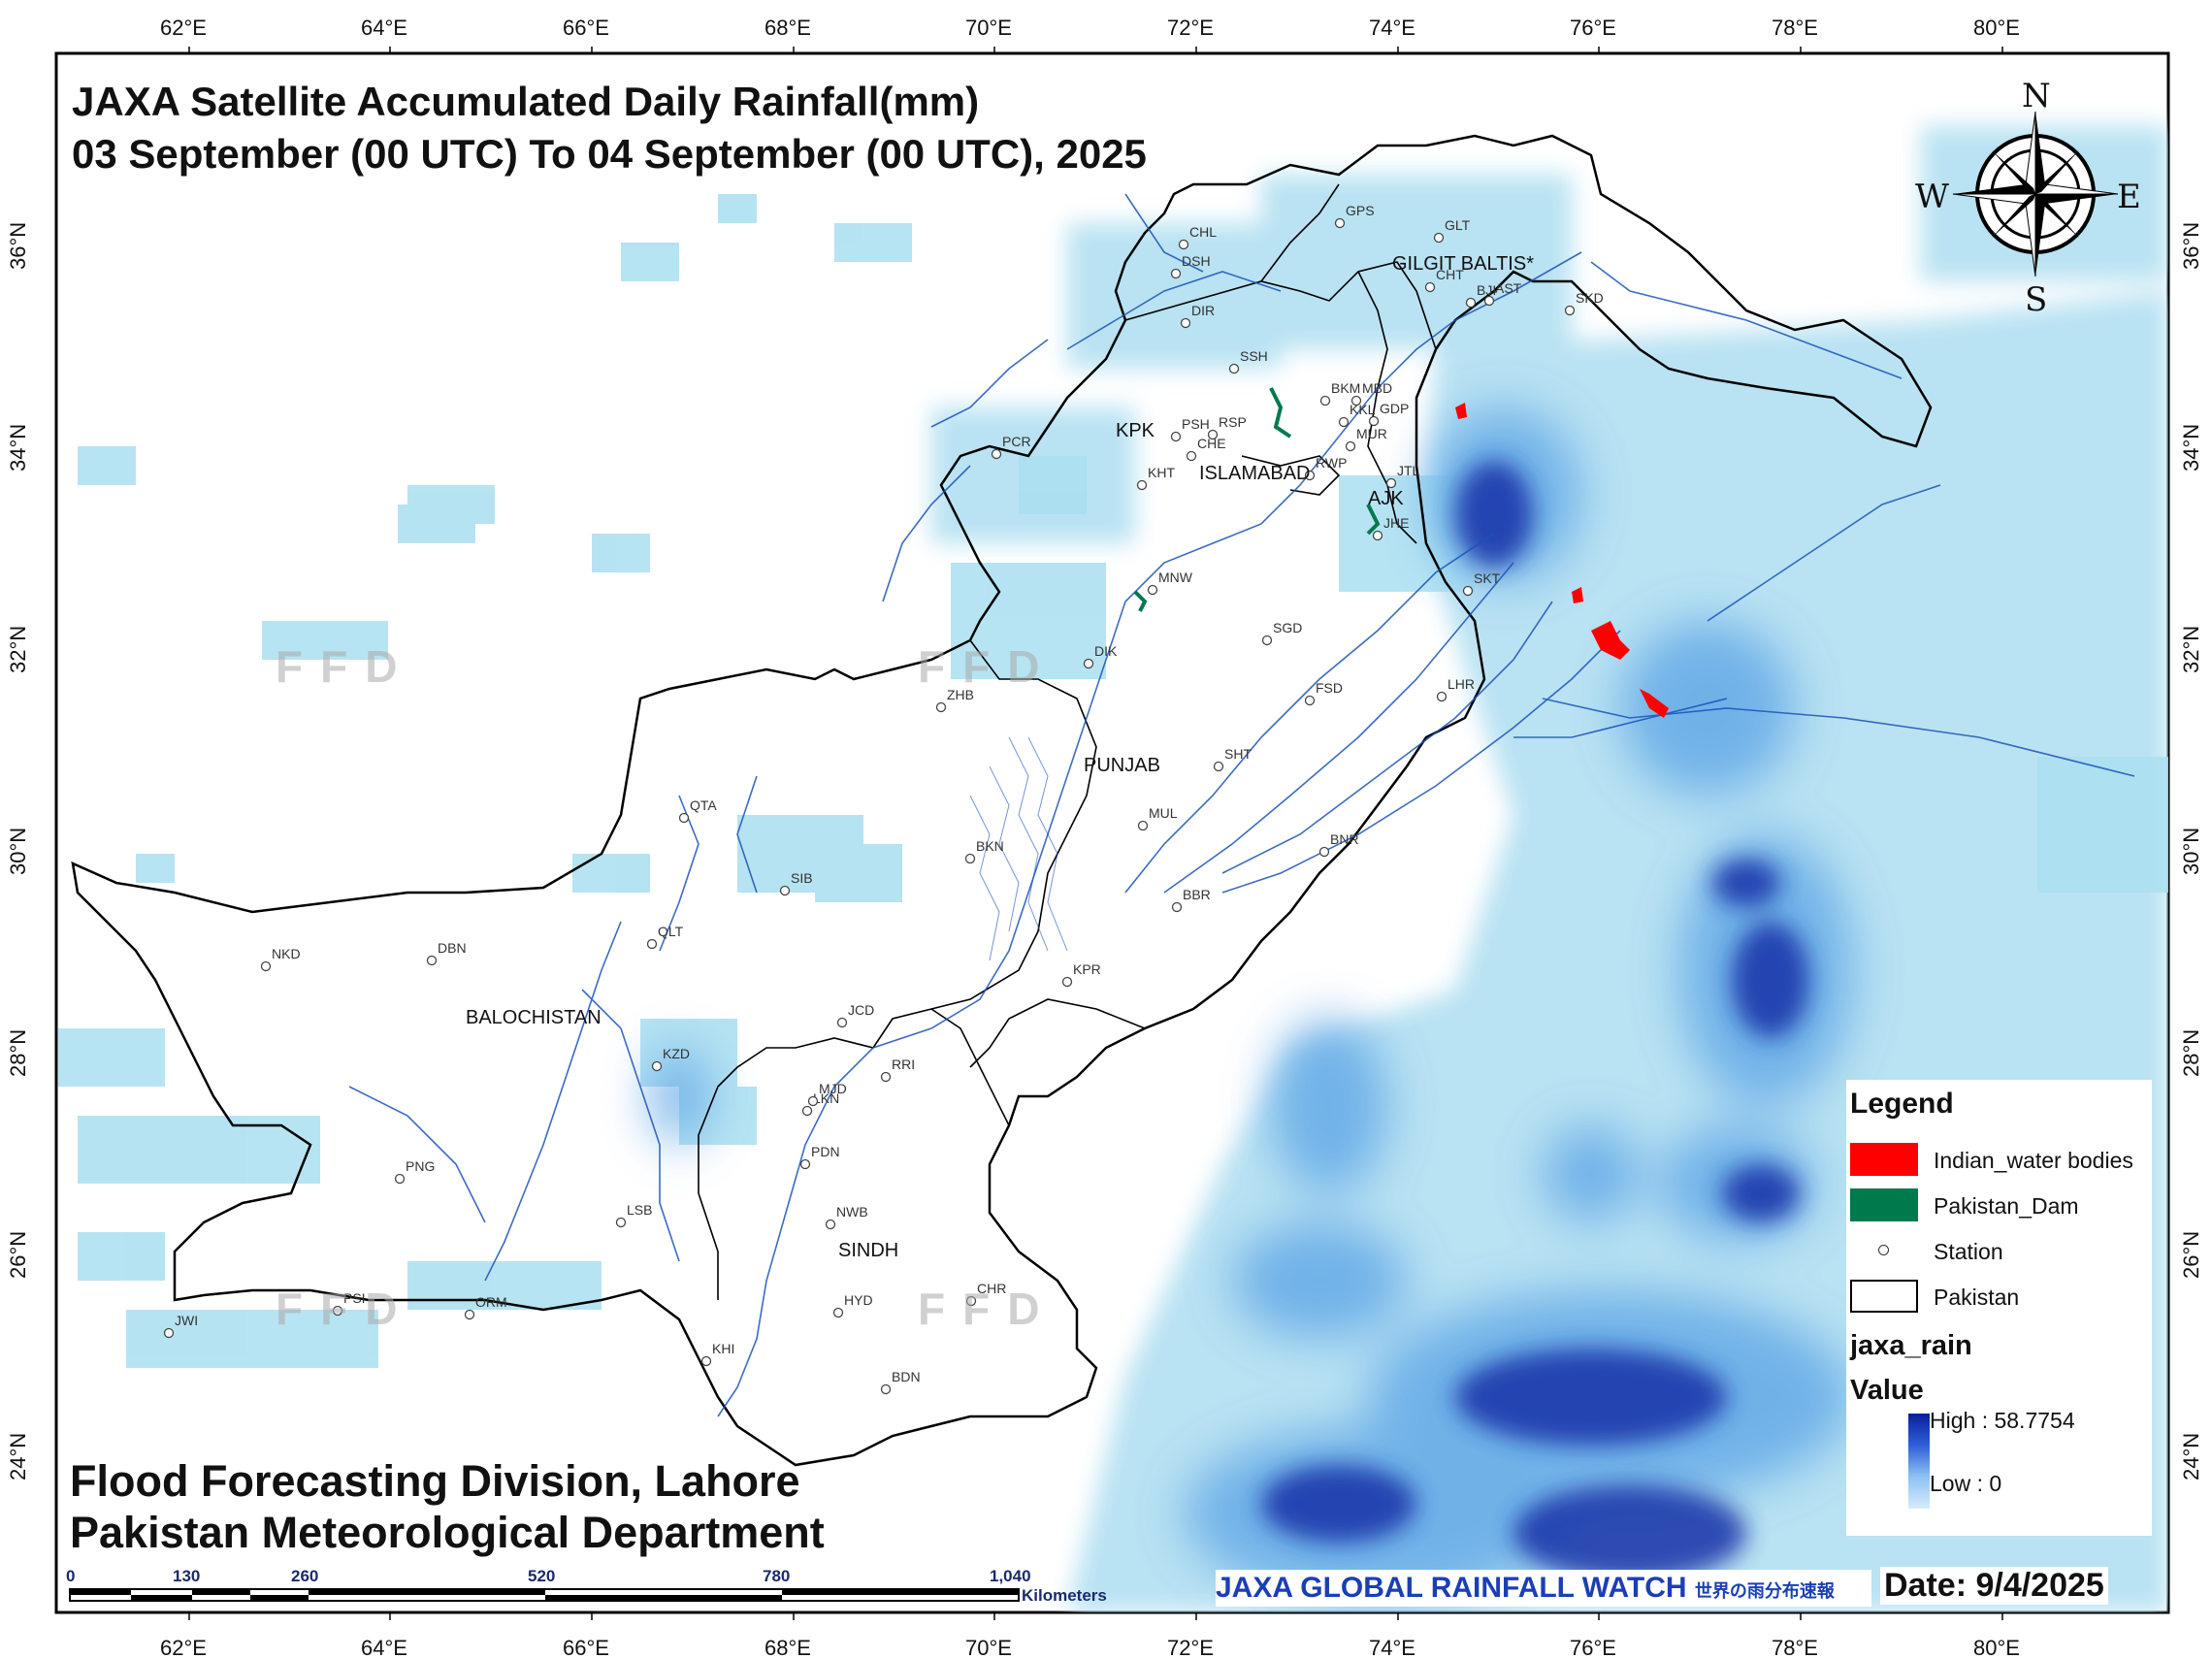 This screenshot has width=2212, height=1659. I want to click on jaxa-logo: JAXA GLOBAL RAINFALL WATCH 世界の雨分布速報, so click(1544, 1588).